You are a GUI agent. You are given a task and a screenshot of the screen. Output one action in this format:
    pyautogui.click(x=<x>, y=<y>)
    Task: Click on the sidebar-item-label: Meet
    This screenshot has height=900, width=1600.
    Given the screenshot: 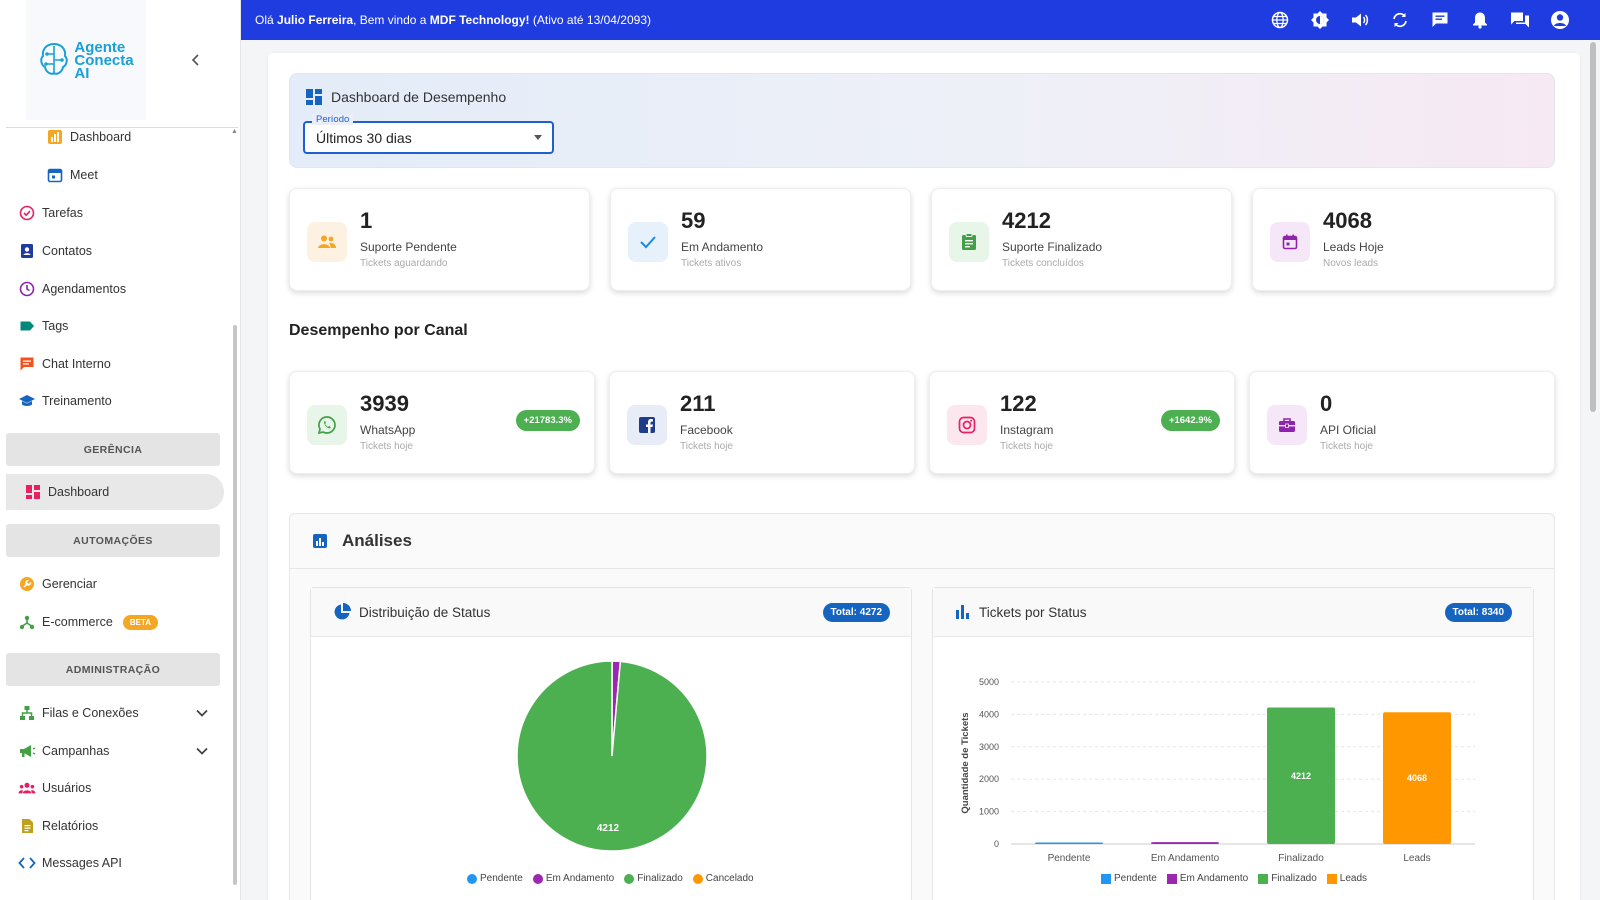 What is the action you would take?
    pyautogui.click(x=84, y=175)
    